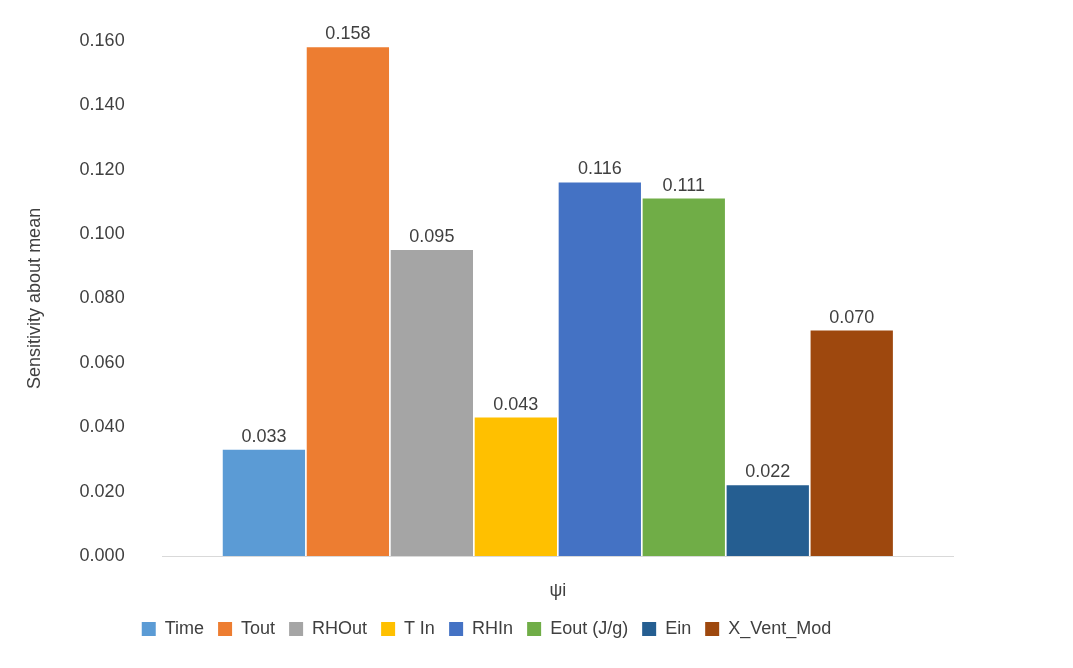 The image size is (1073, 668). I want to click on y-tick-label: 0.100, so click(102, 232).